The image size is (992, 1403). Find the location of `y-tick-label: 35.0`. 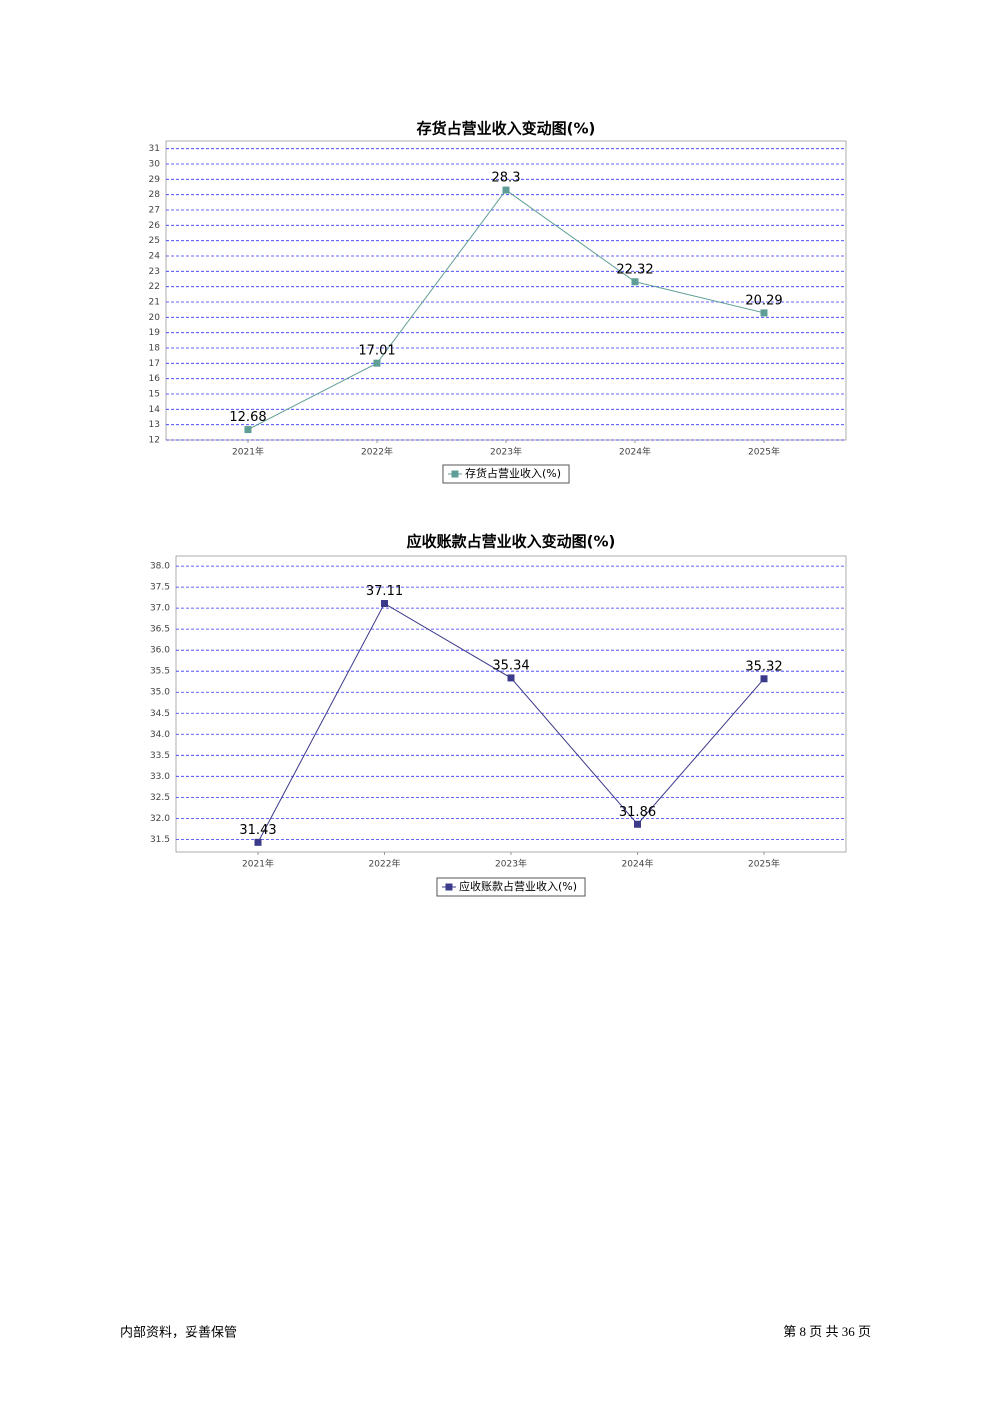

y-tick-label: 35.0 is located at coordinates (160, 693).